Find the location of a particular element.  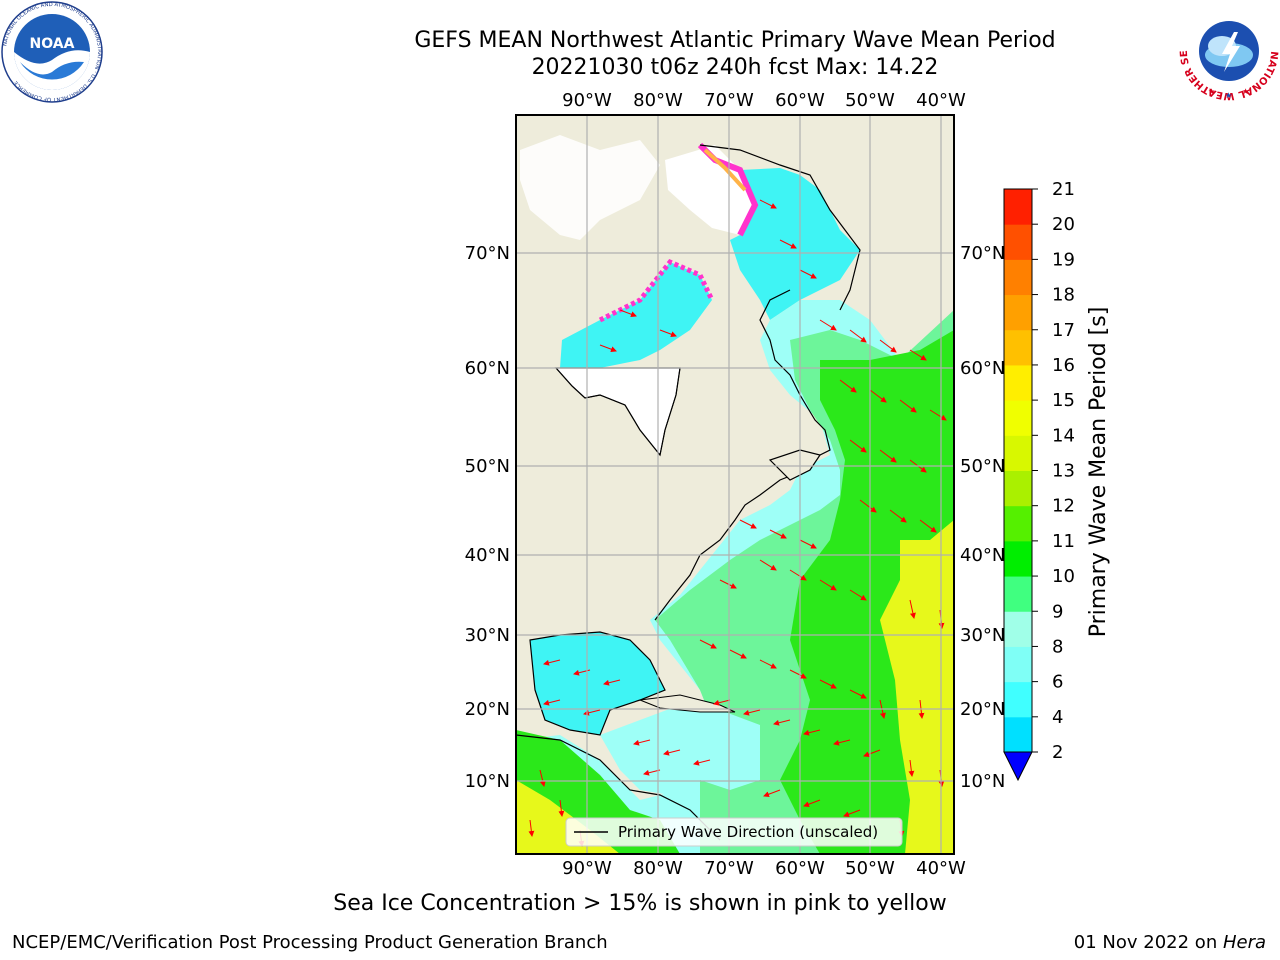

footer-host: Hera is located at coordinates (1244, 942).